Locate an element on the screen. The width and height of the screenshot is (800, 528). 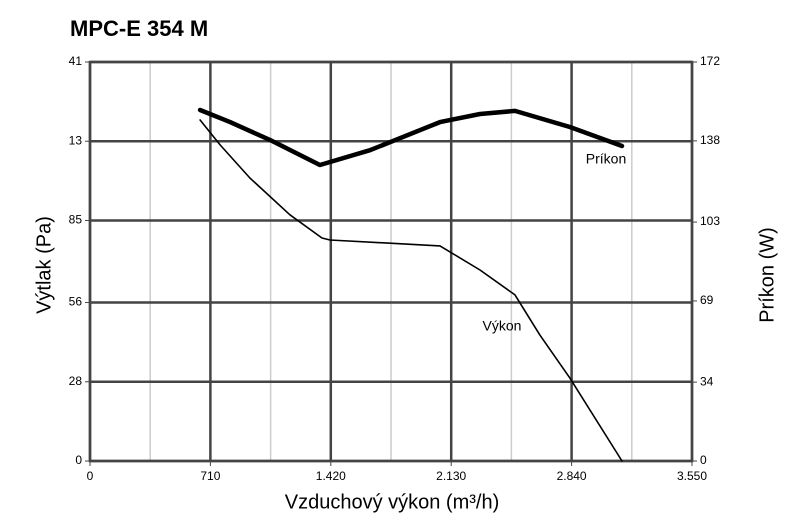
y2-axis-label: Príkon (W) is located at coordinates (767, 275).